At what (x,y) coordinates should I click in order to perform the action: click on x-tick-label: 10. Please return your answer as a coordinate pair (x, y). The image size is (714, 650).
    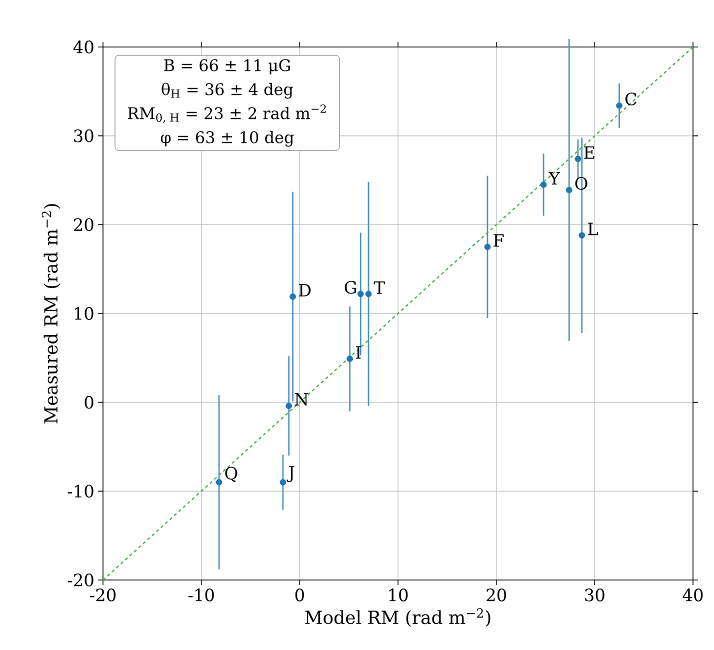
    Looking at the image, I should click on (398, 595).